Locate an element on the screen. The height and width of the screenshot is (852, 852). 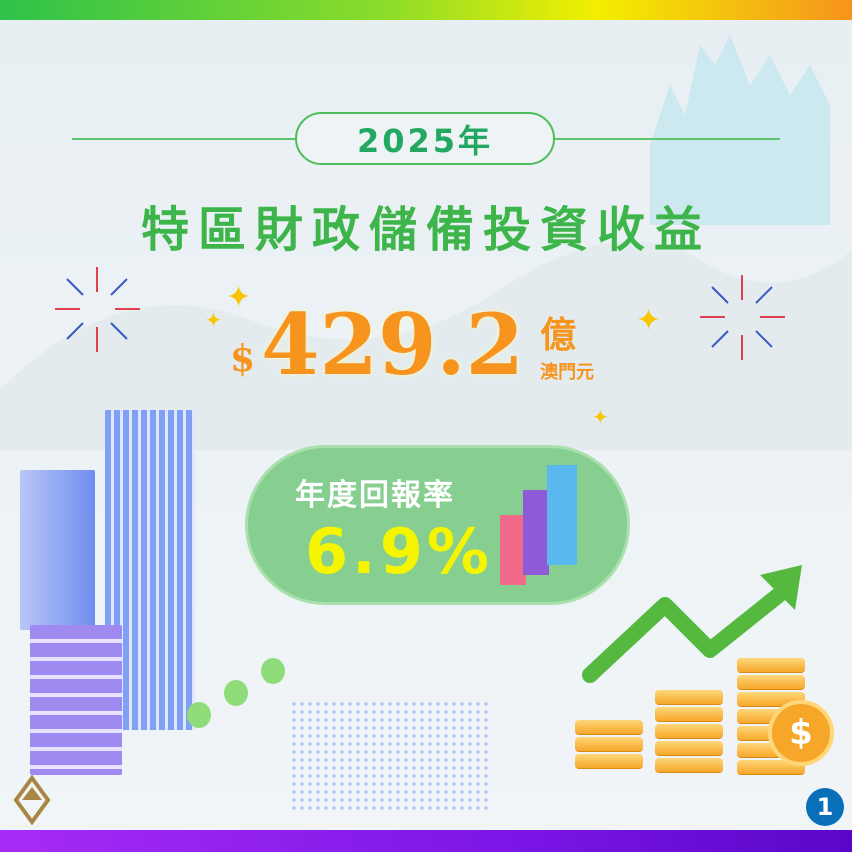
return-rate-label: 年度回報率 is located at coordinates (375, 495).